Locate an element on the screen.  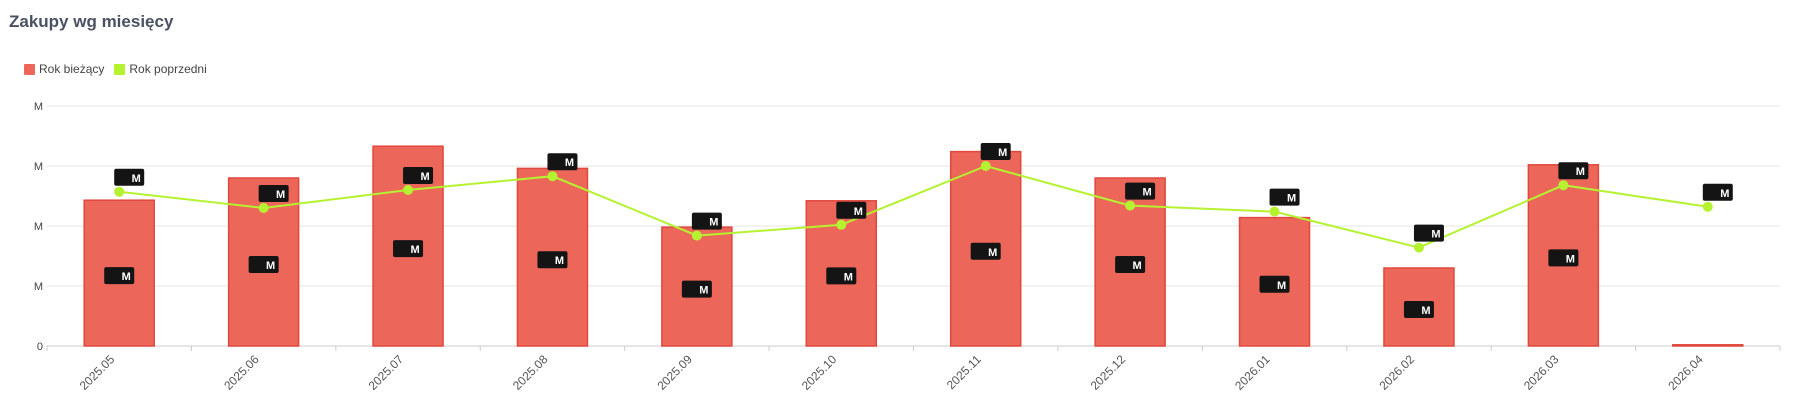
x-tick-label: 2026.03 is located at coordinates (1541, 372).